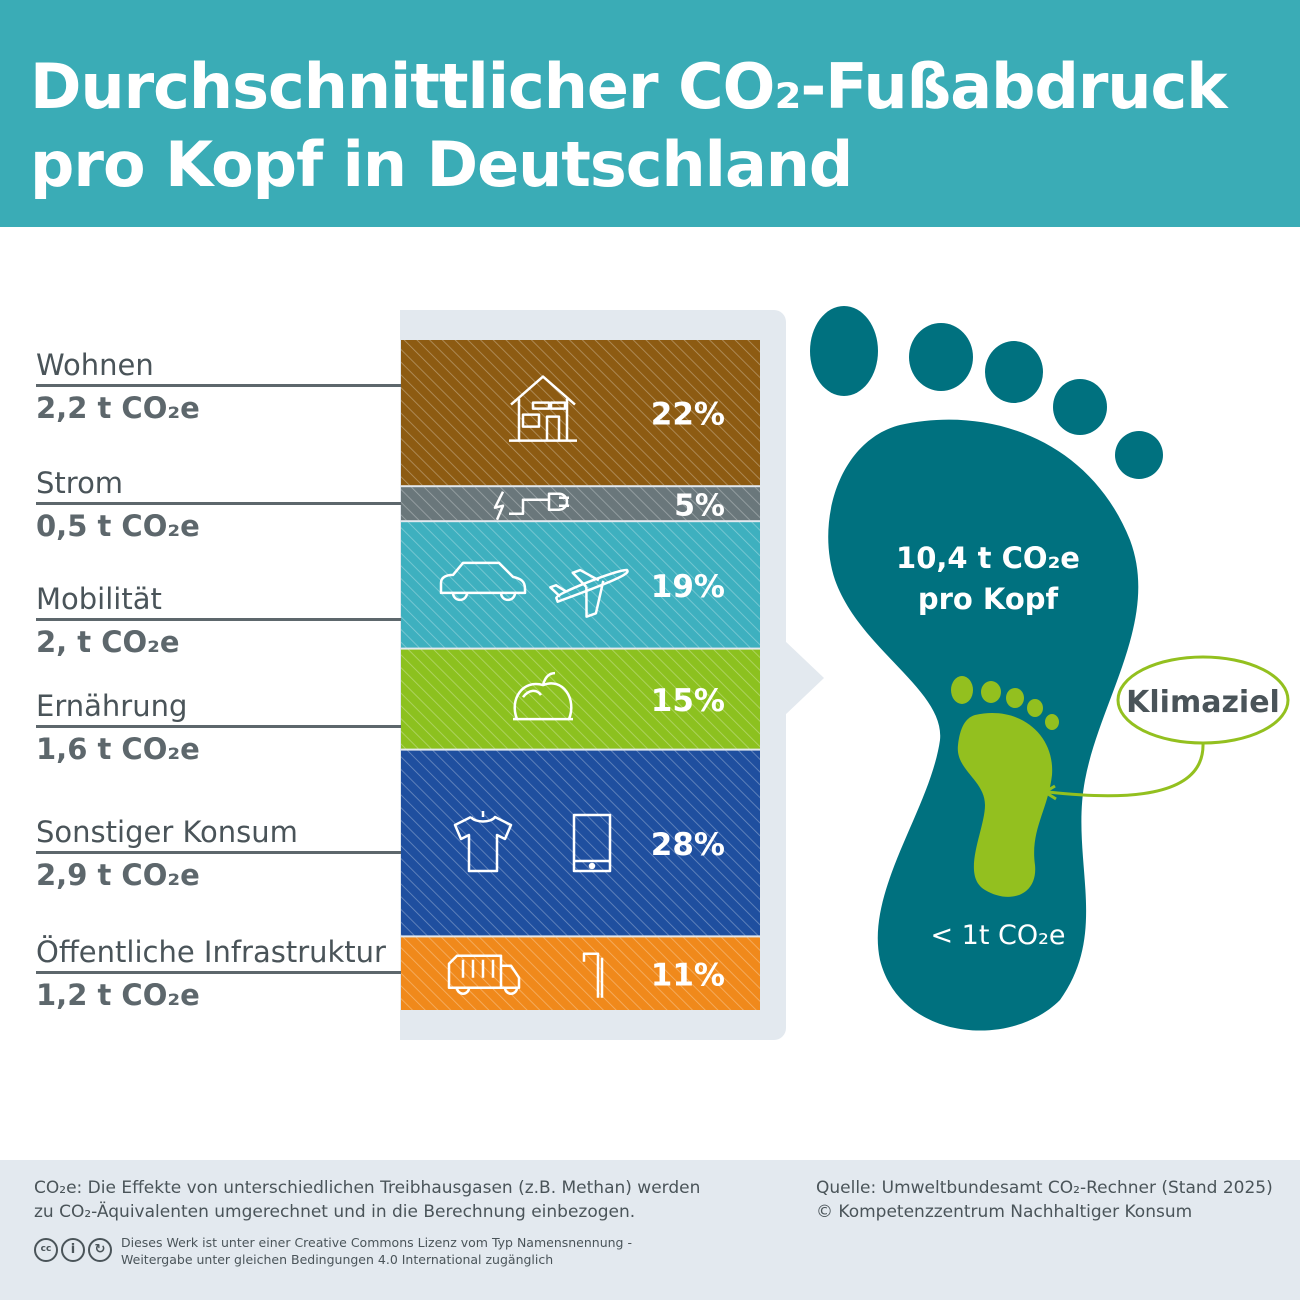 The height and width of the screenshot is (1300, 1300). I want to click on value-label: 11%, so click(688, 976).